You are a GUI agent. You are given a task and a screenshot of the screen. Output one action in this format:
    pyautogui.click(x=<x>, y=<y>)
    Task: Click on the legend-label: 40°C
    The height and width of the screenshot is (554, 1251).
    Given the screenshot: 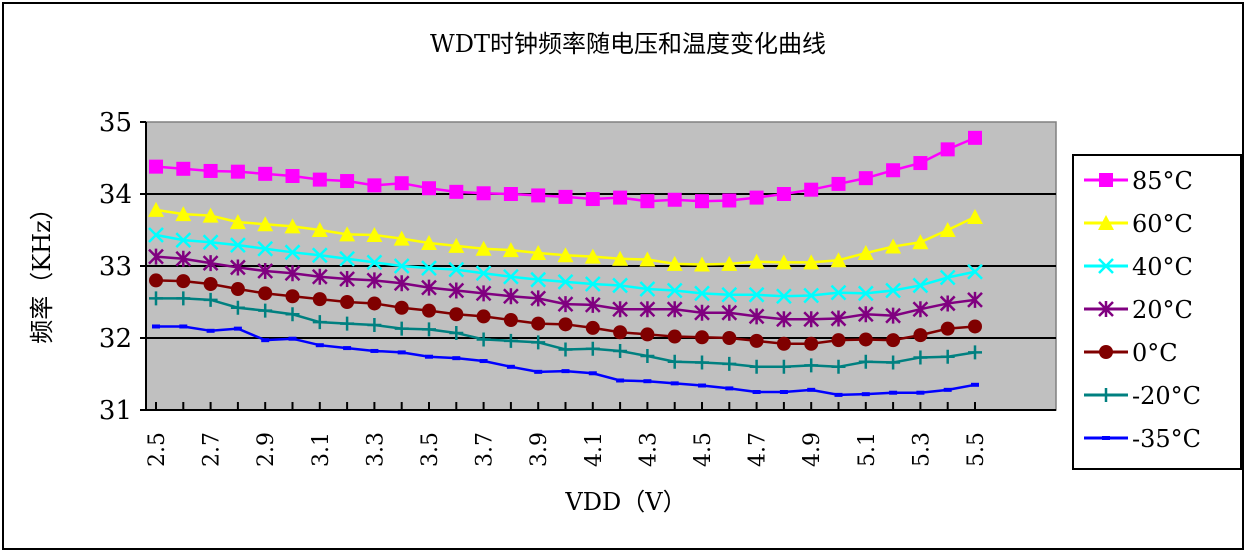 What is the action you would take?
    pyautogui.click(x=1162, y=267)
    